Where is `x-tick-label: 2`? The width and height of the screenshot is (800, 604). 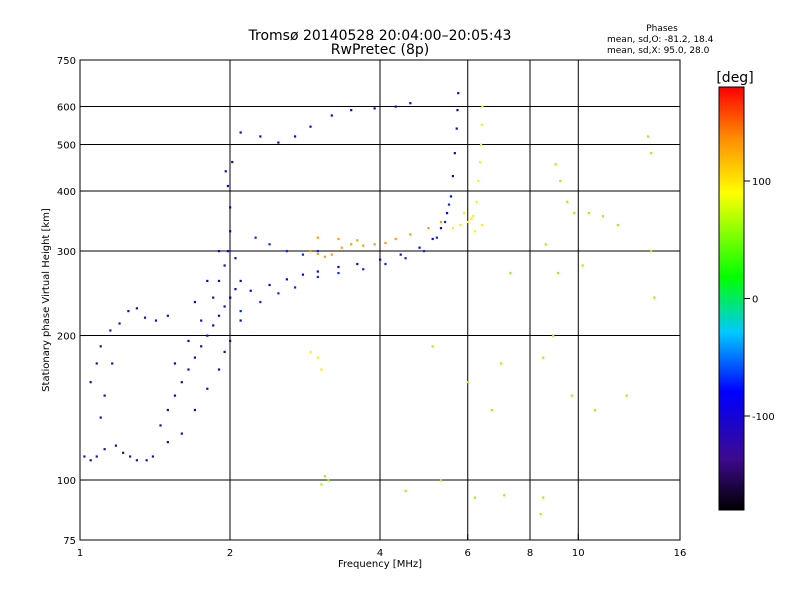 x-tick-label: 2 is located at coordinates (230, 553).